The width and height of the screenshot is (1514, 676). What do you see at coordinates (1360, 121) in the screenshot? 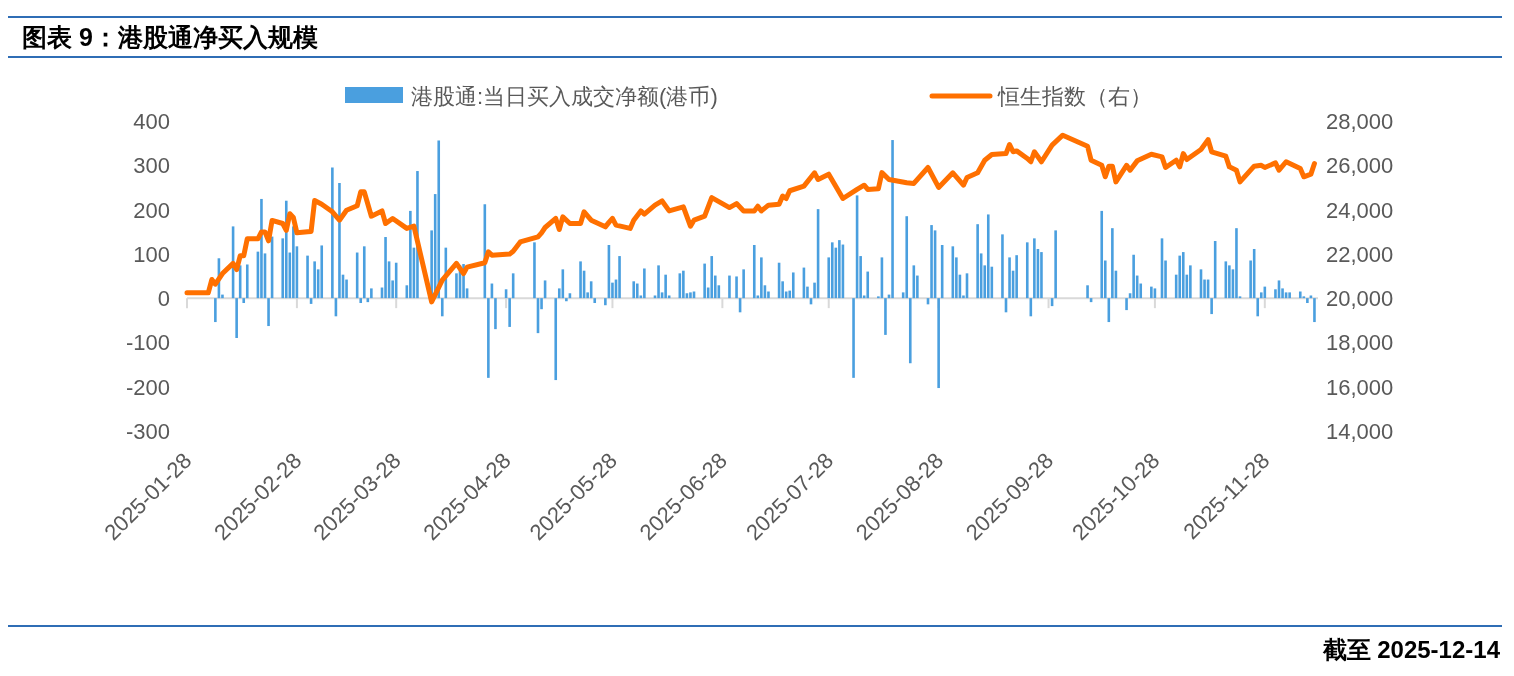
I see `y2-tick-label: 28,000` at bounding box center [1360, 121].